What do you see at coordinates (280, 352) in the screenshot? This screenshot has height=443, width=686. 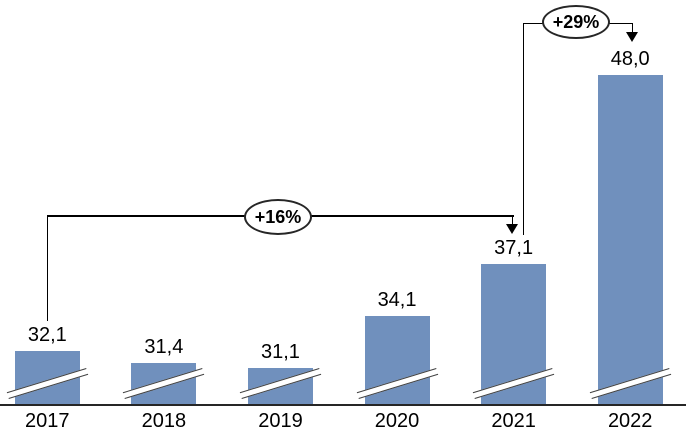 I see `bar-value-label-2019: 31,1` at bounding box center [280, 352].